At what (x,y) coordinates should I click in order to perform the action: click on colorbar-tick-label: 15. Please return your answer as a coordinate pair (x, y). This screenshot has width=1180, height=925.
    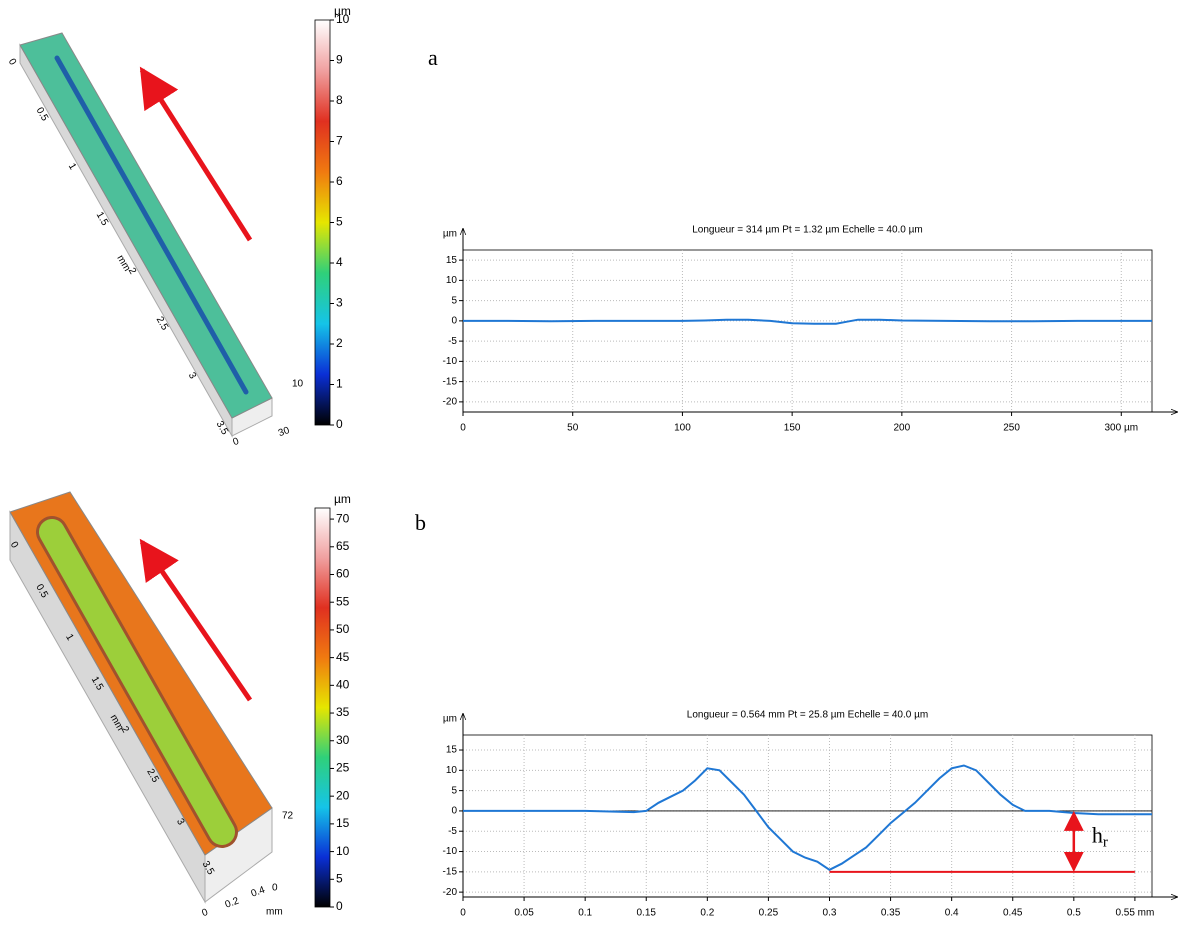
    Looking at the image, I should click on (343, 823).